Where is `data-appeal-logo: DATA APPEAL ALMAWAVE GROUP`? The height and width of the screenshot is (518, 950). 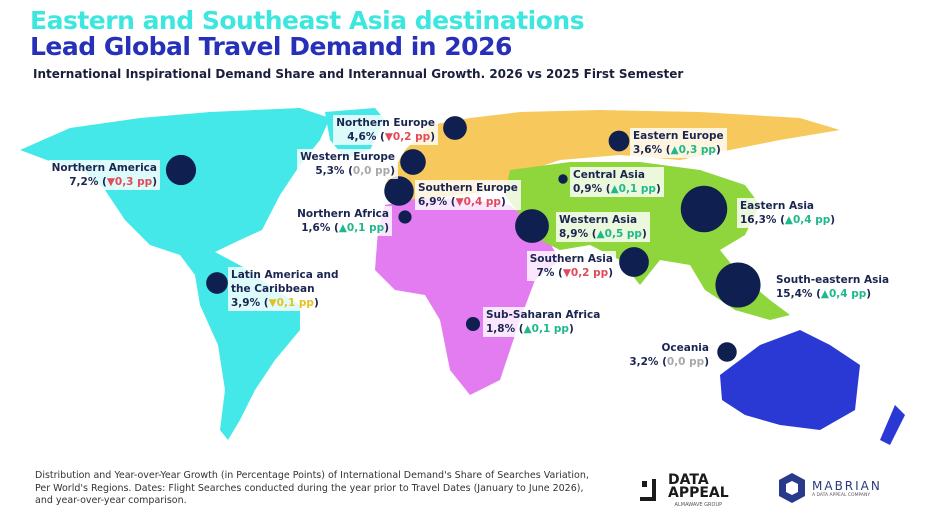
data-appeal-logo: DATA APPEAL ALMAWAVE GROUP is located at coordinates (684, 490).